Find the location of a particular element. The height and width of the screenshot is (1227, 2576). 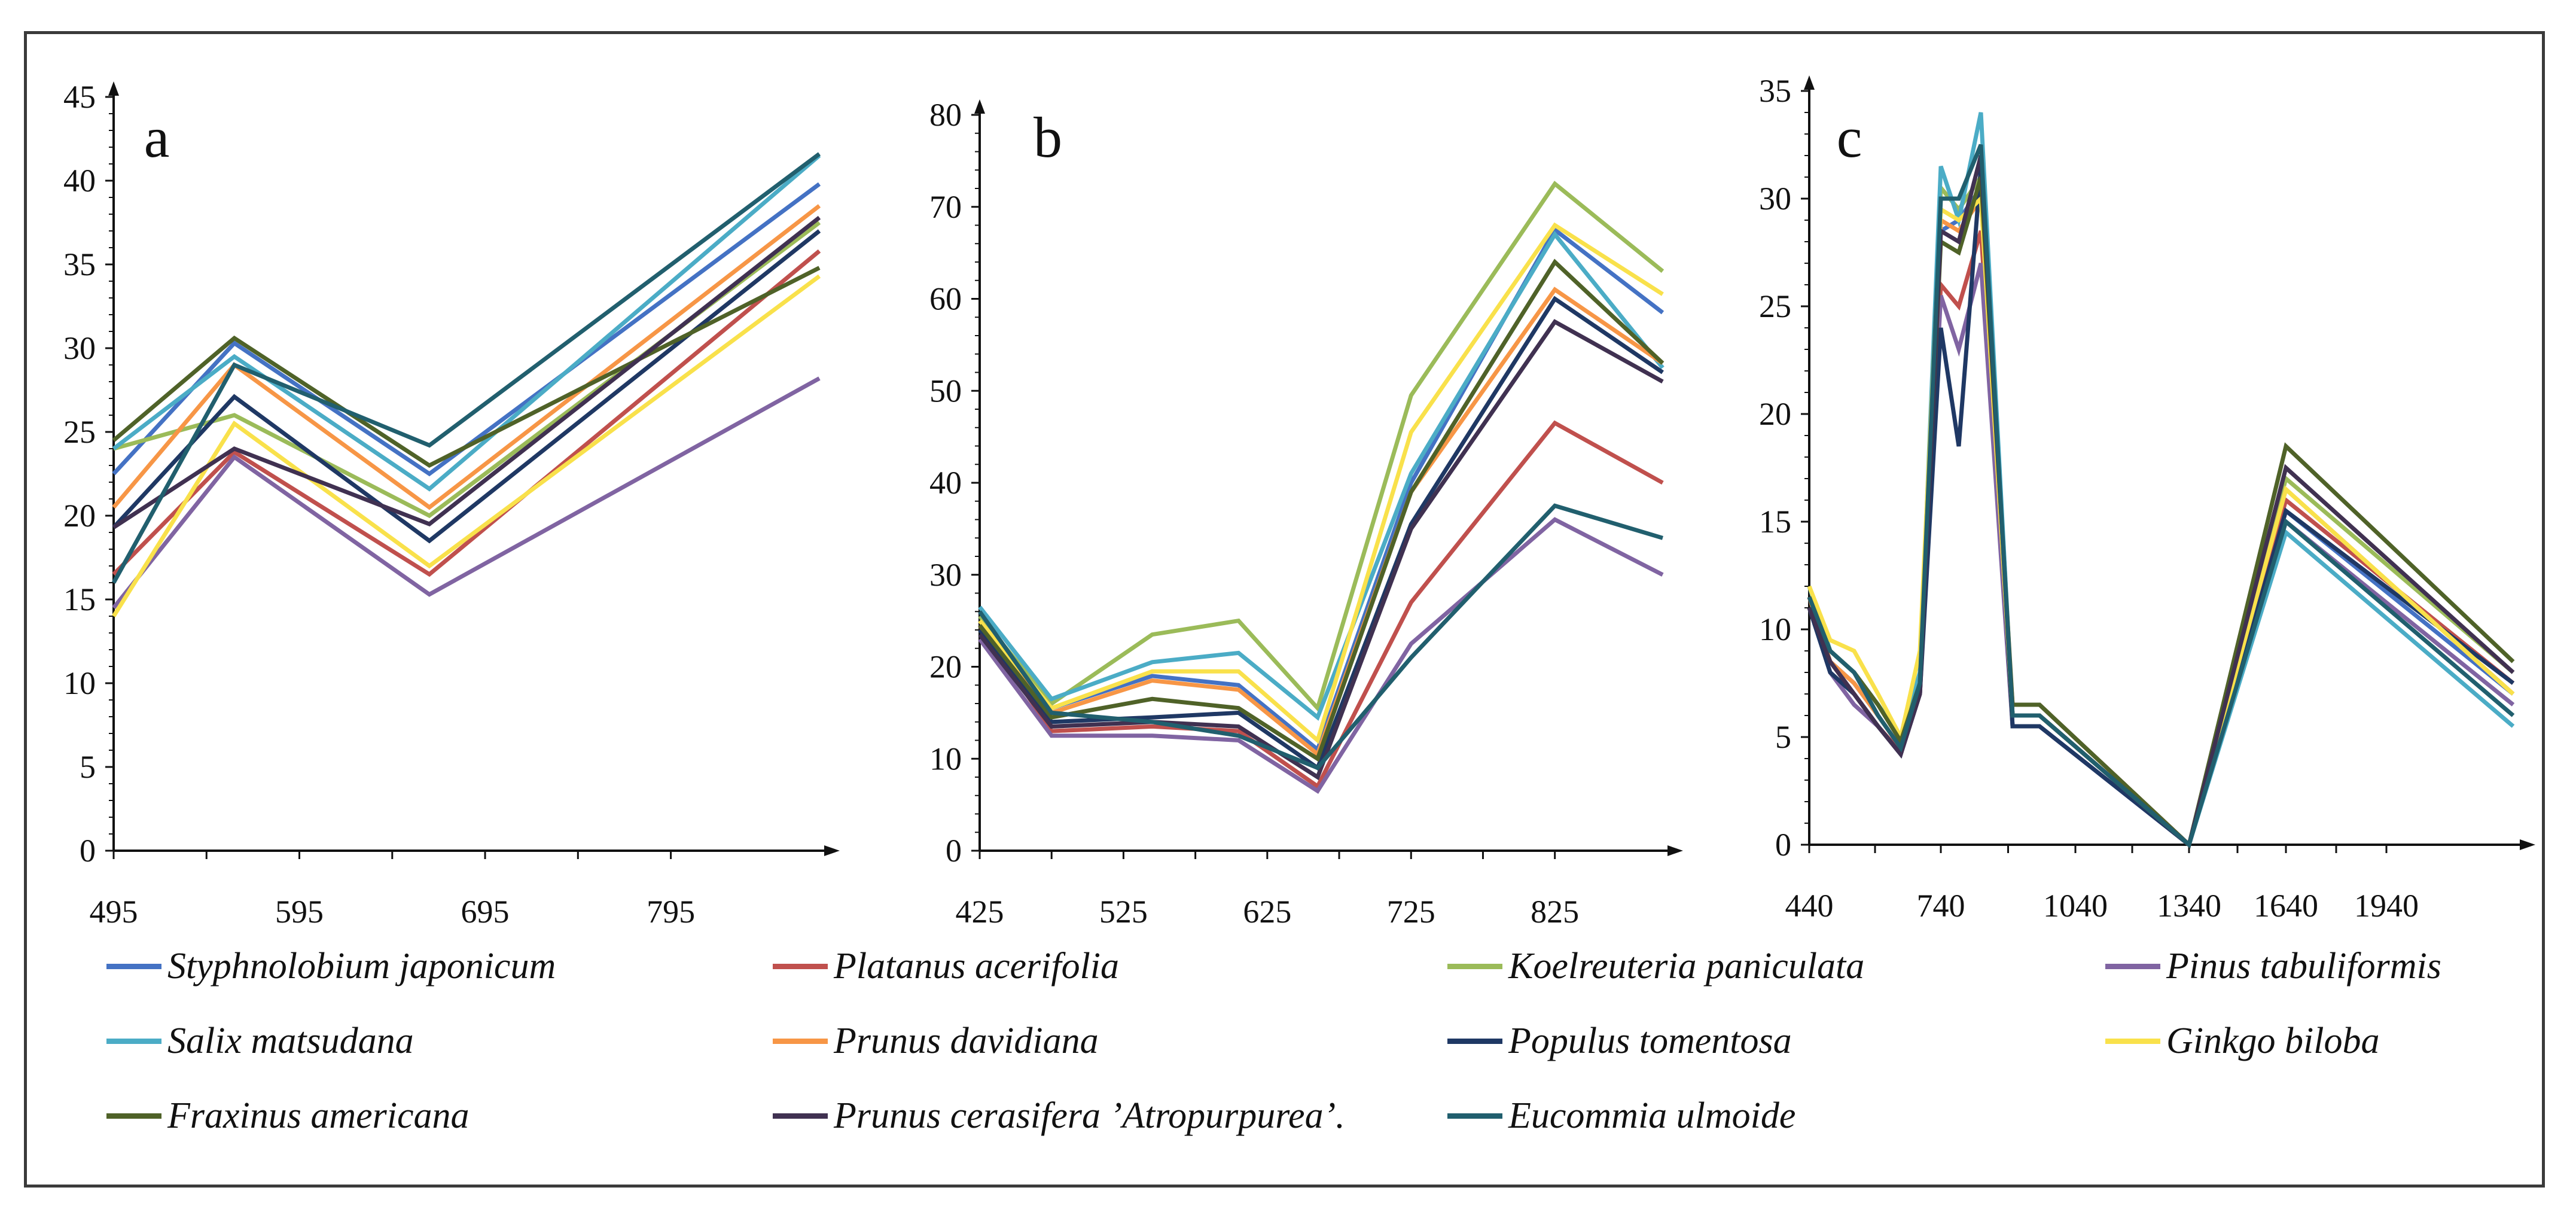

x-tick-label: 1940 is located at coordinates (2386, 906).